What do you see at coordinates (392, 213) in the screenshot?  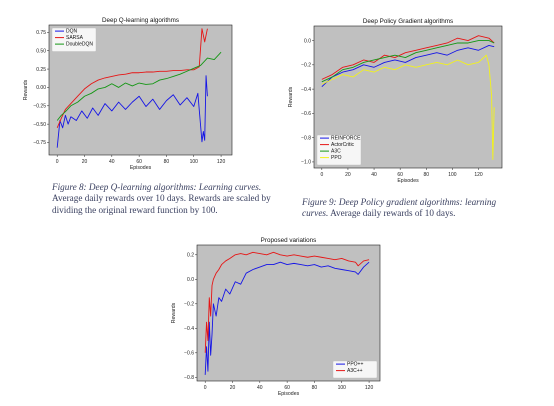 I see `caption-rest: Average daily rewards of 10 days.` at bounding box center [392, 213].